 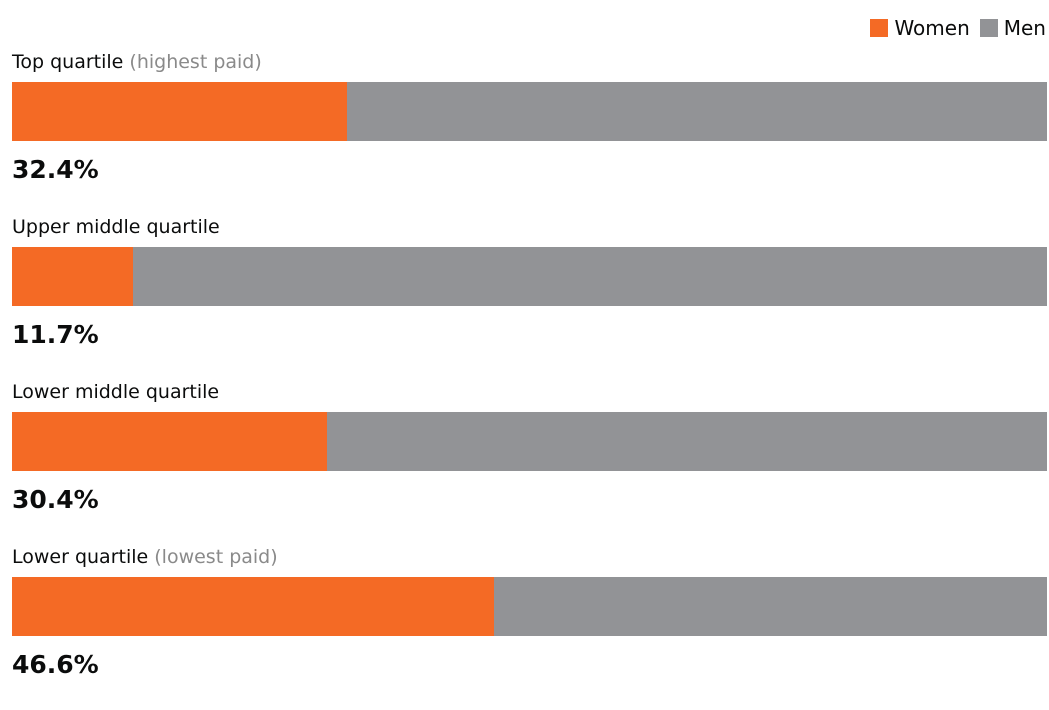 I want to click on women-percentage-label: 32.4%, so click(x=55, y=169).